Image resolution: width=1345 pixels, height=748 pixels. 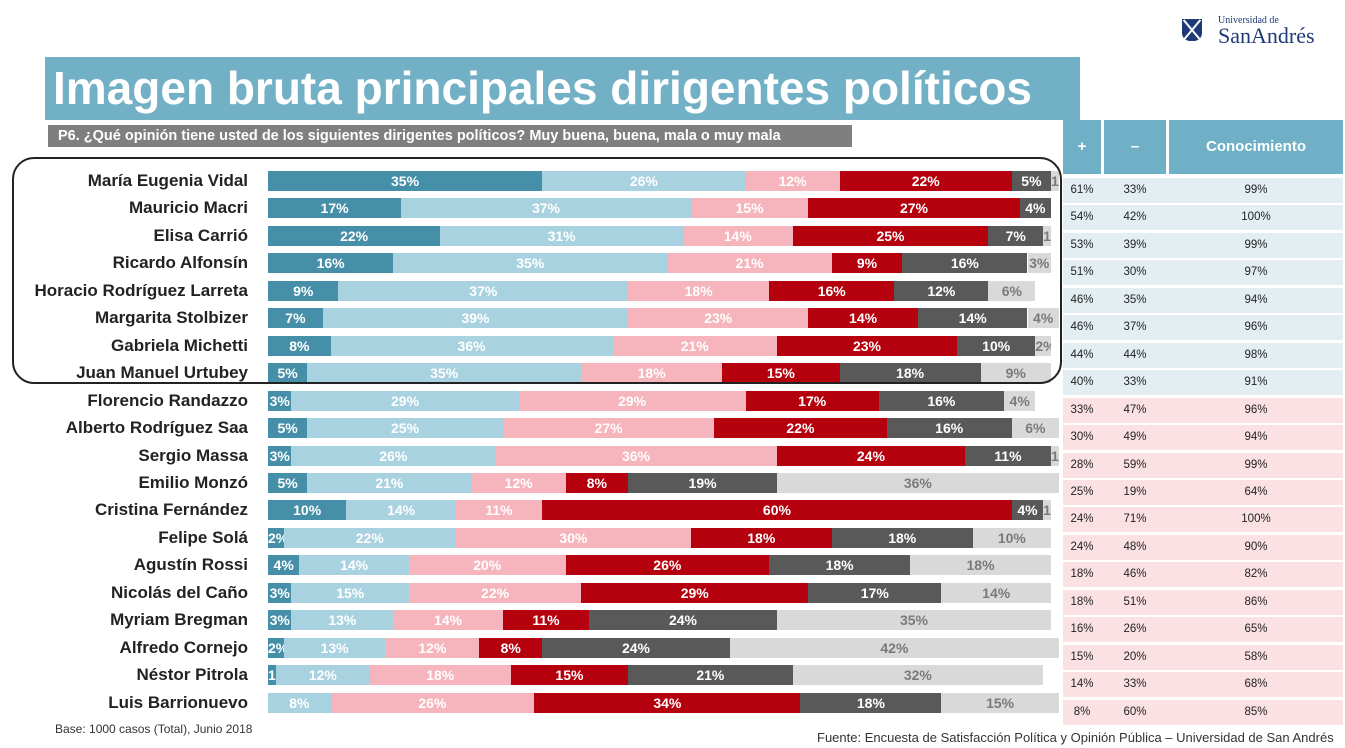 What do you see at coordinates (487, 565) in the screenshot?
I see `bar-segment: 20%` at bounding box center [487, 565].